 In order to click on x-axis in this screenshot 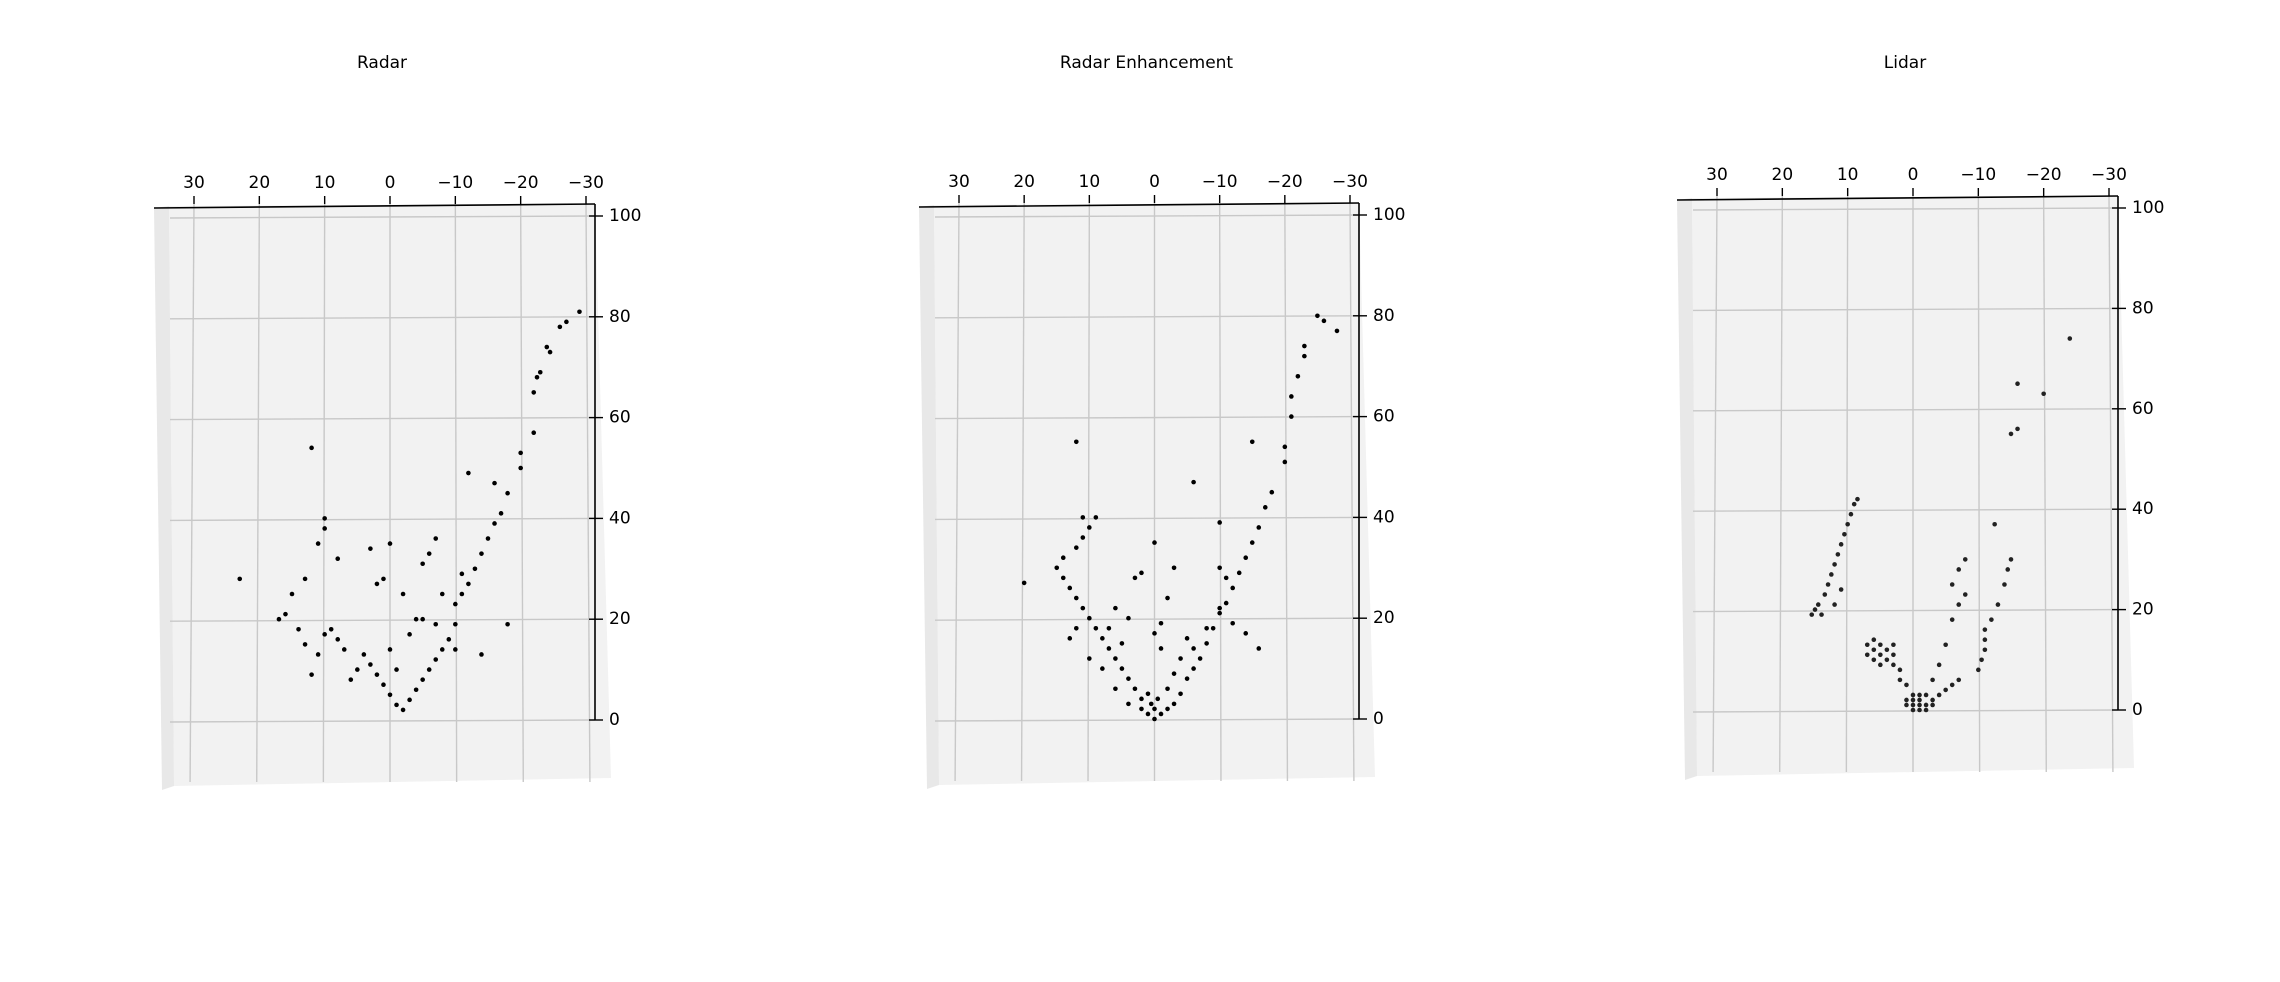, I will do `click(374, 206)`.